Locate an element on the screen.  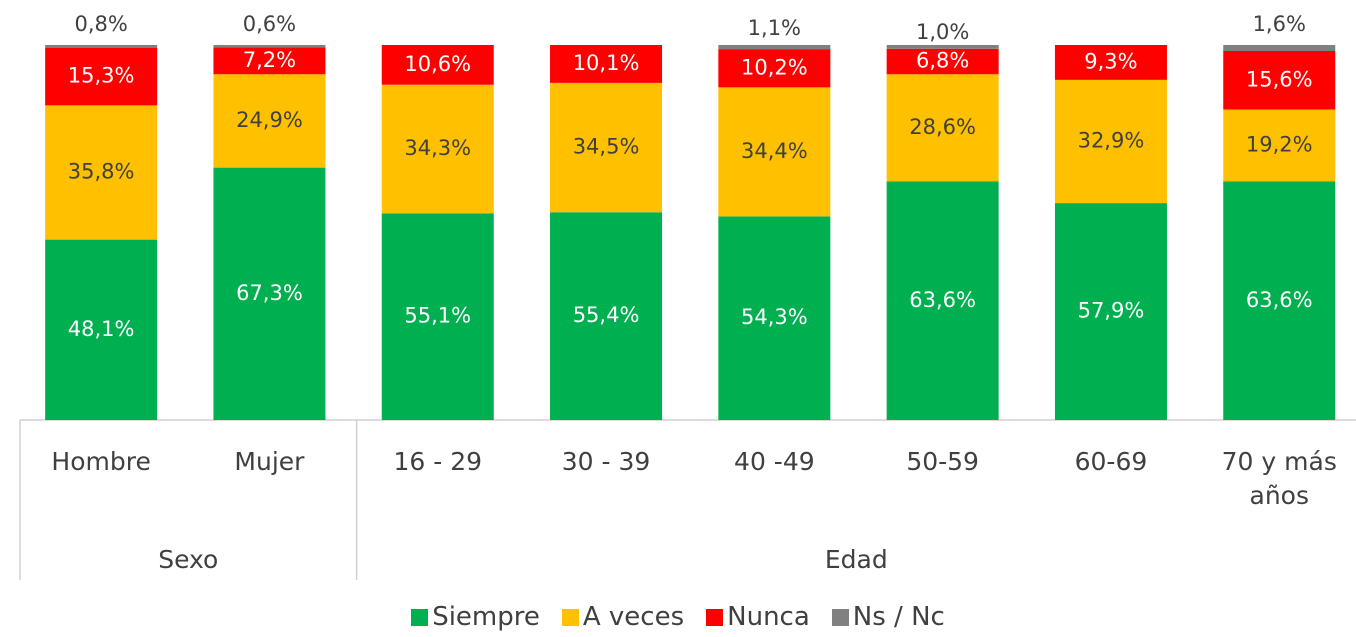
data-label: 15,6% is located at coordinates (1279, 79).